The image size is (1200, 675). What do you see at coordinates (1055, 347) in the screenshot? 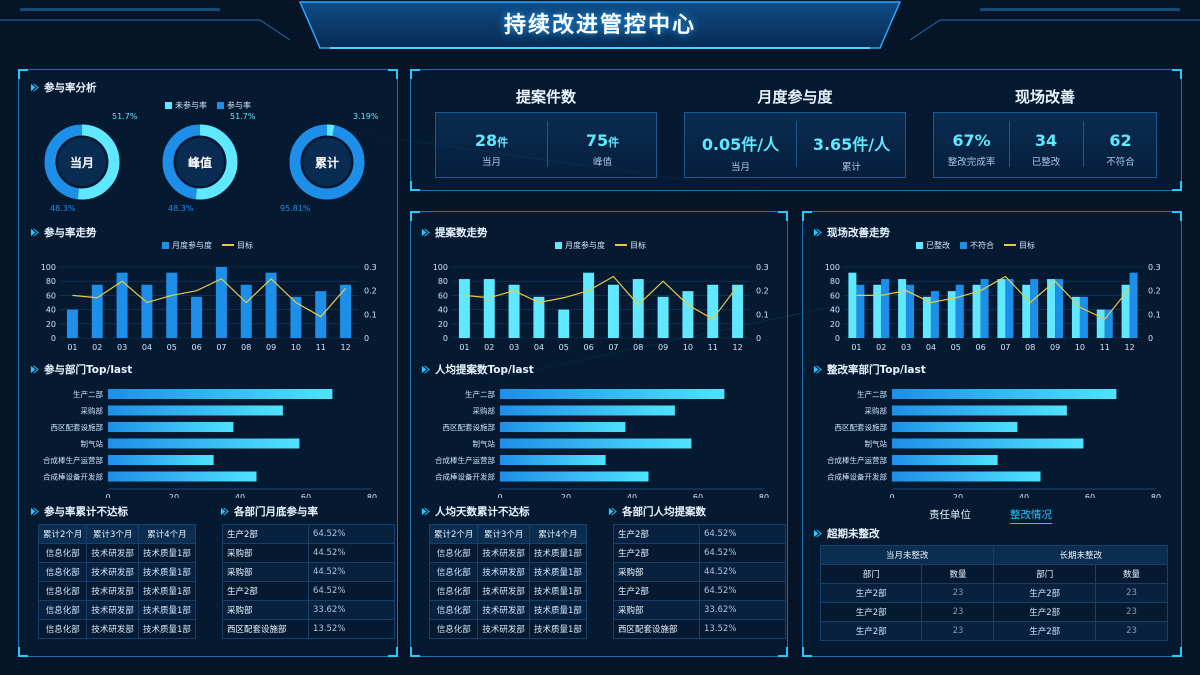
I see `x-tick-label: 09` at bounding box center [1055, 347].